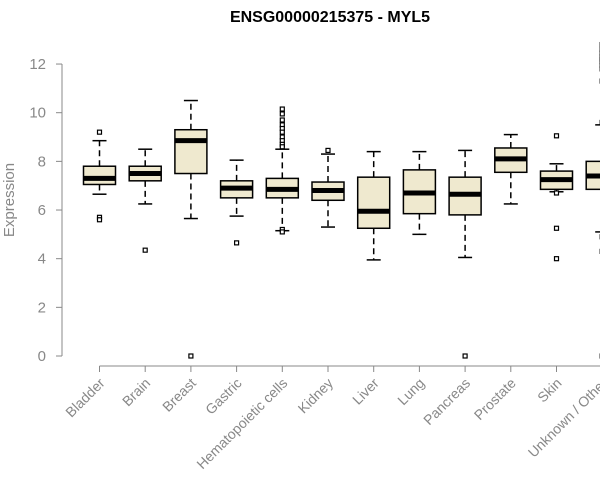 The height and width of the screenshot is (500, 600). Describe the element at coordinates (42, 307) in the screenshot. I see `y-tick-label: 2` at that location.